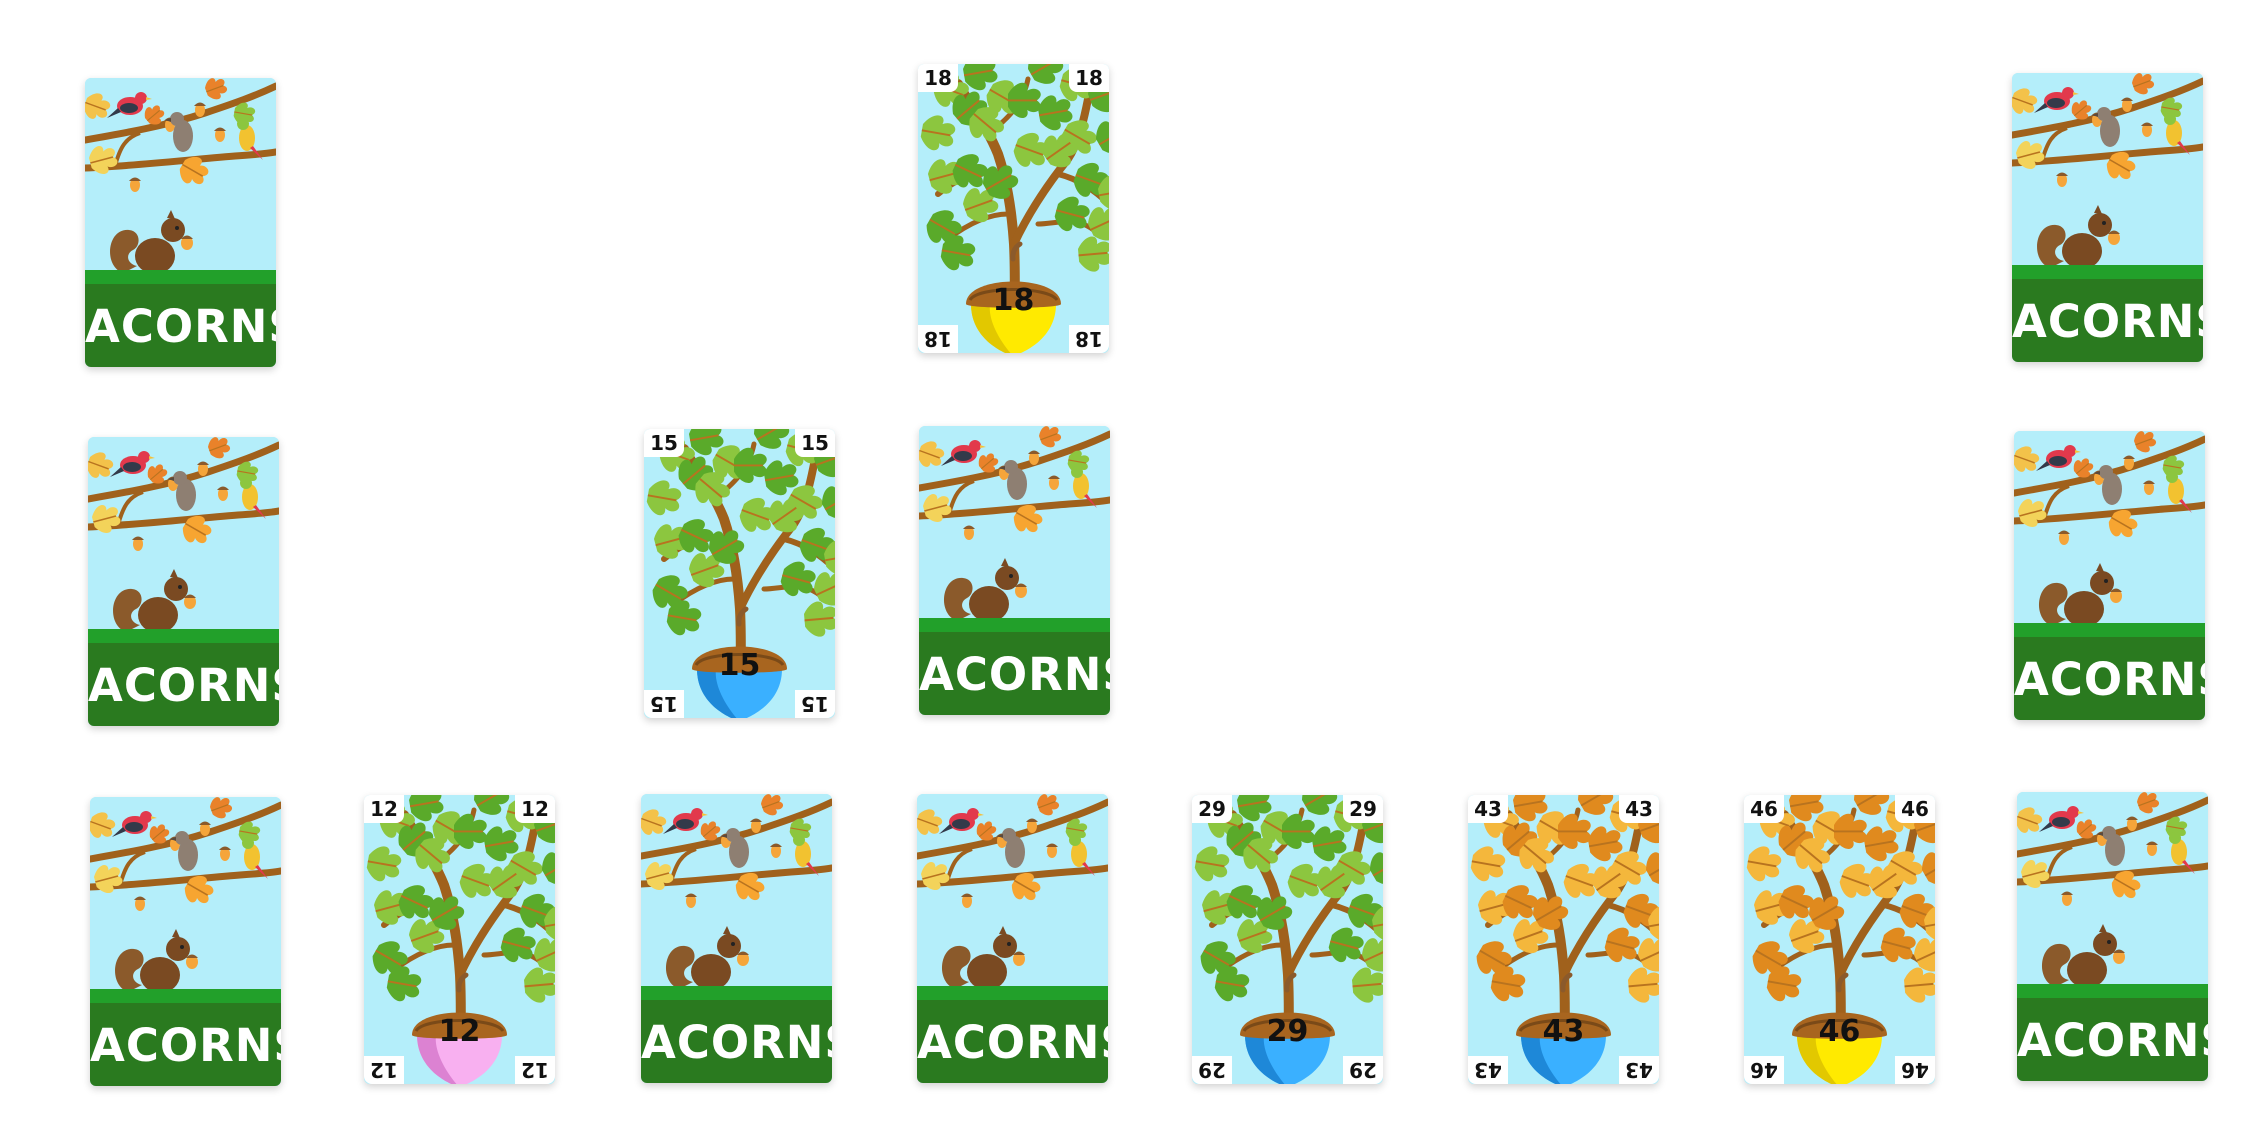 The width and height of the screenshot is (2246, 1144). I want to click on acorn-number: 18, so click(1013, 300).